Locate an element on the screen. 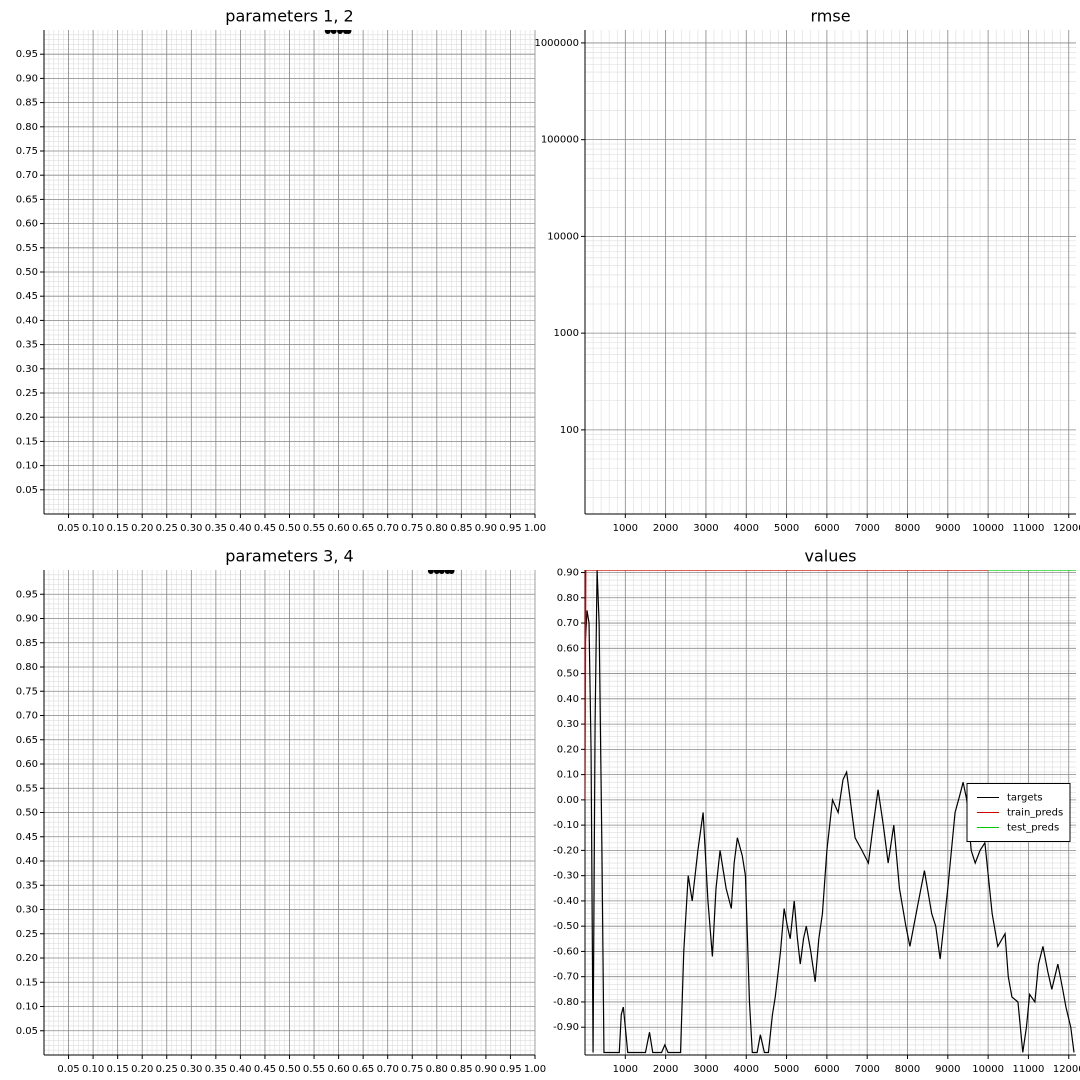 Image resolution: width=1080 pixels, height=1080 pixels. x-tick-label: 3000 is located at coordinates (705, 528).